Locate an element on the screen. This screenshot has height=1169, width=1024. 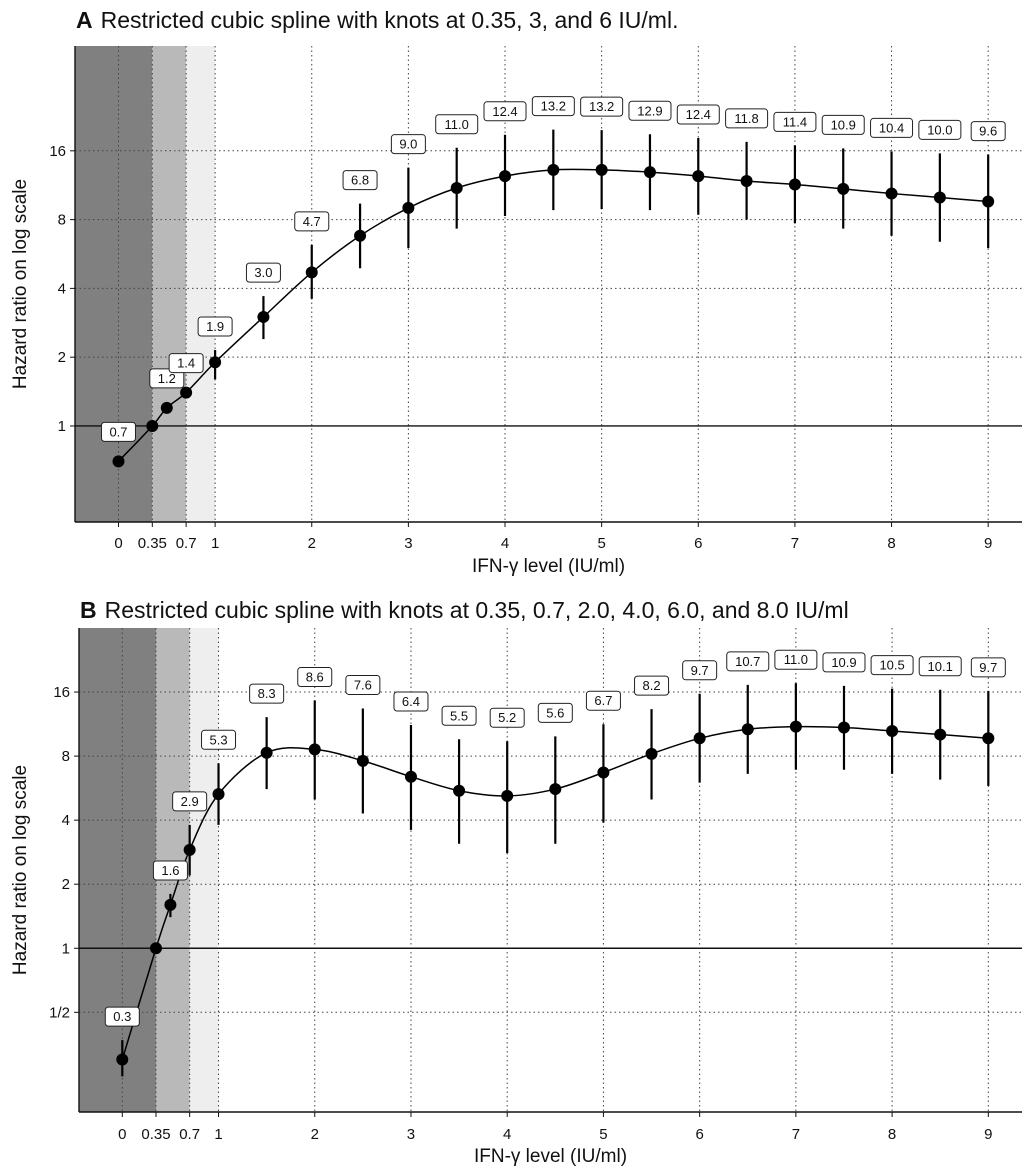
data-label: 0.7 is located at coordinates (118, 431).